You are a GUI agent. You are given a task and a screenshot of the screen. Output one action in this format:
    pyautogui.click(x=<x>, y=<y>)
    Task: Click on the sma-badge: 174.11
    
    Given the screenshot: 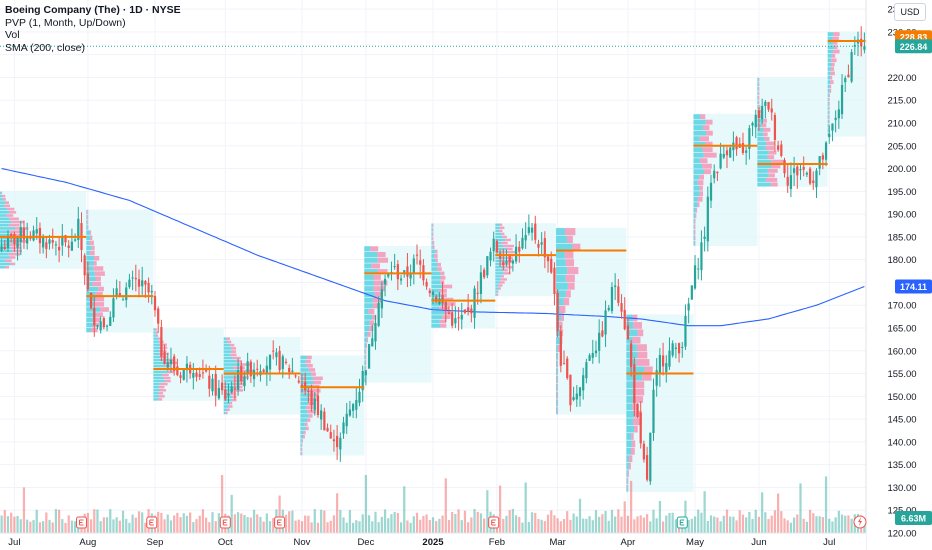 What is the action you would take?
    pyautogui.click(x=913, y=287)
    